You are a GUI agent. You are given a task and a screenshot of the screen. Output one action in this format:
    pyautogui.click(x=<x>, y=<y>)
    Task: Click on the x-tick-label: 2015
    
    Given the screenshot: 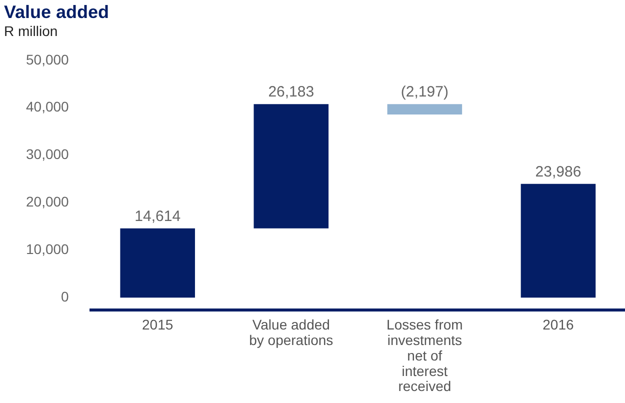 What is the action you would take?
    pyautogui.click(x=158, y=324)
    